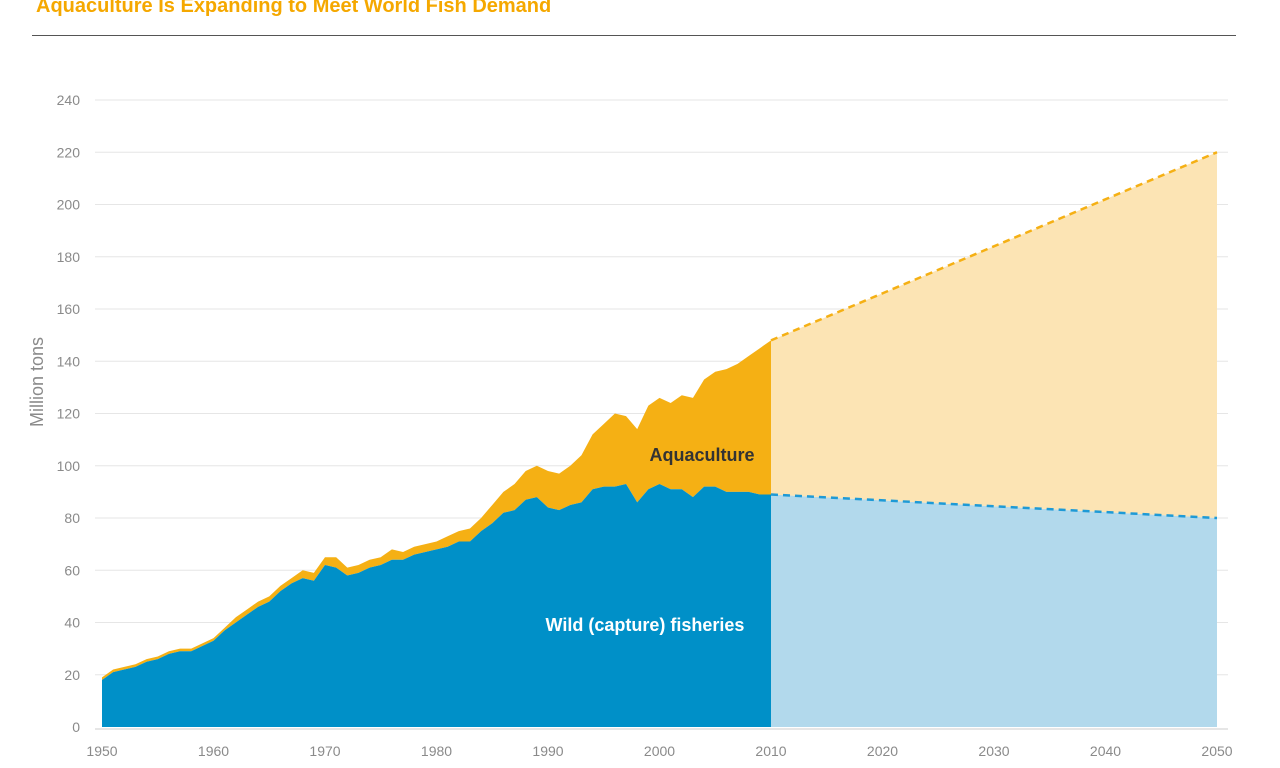  What do you see at coordinates (101, 751) in the screenshot?
I see `x-tick-1950: 1950` at bounding box center [101, 751].